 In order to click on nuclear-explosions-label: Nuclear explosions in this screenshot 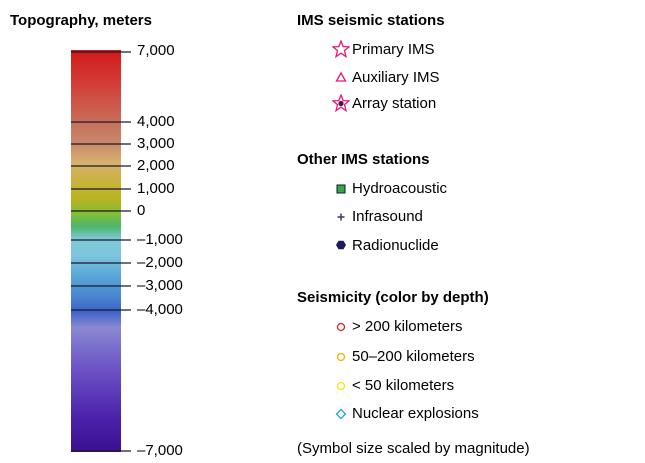, I will do `click(415, 413)`.